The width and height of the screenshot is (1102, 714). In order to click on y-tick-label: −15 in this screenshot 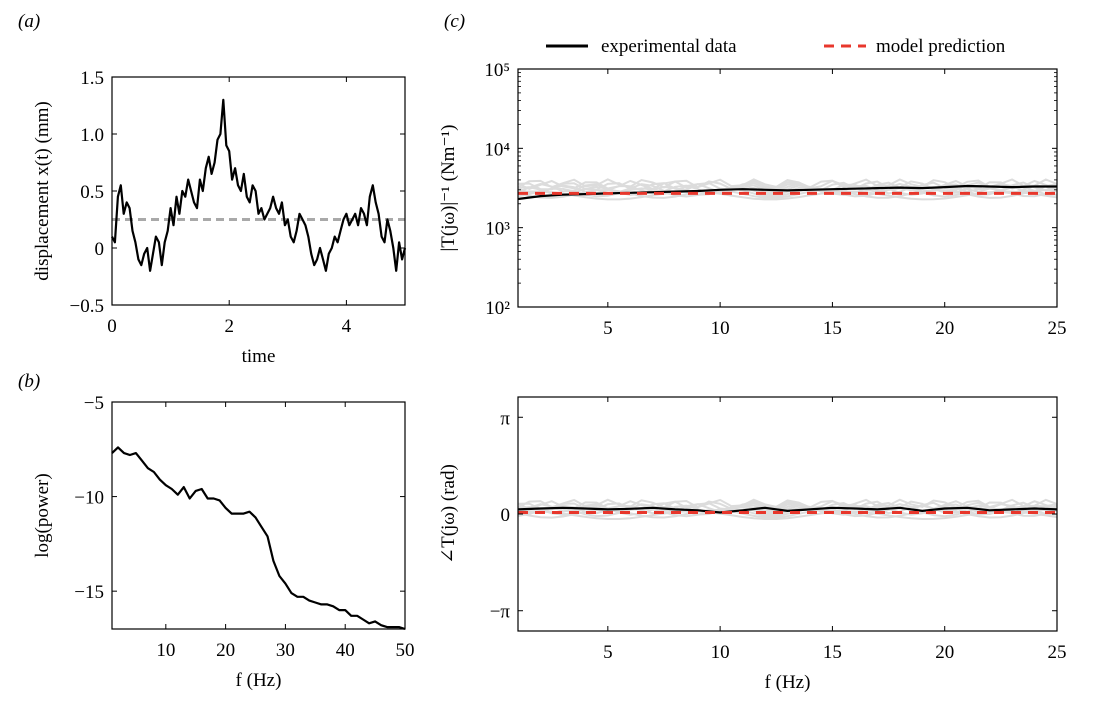, I will do `click(89, 592)`.